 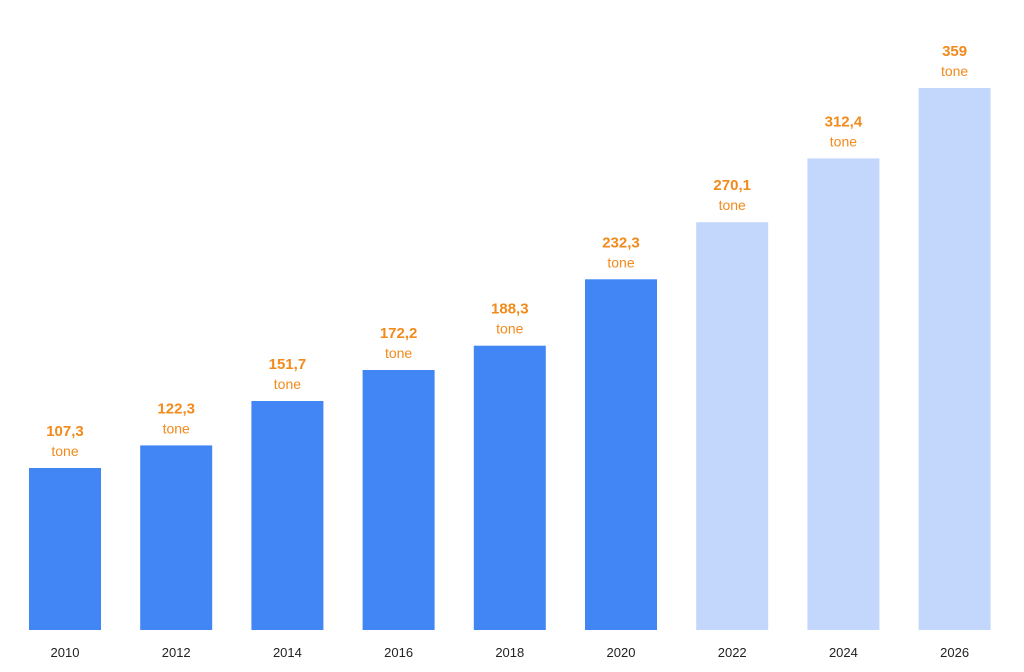 What do you see at coordinates (398, 652) in the screenshot?
I see `x-tick-label-2016: 2016` at bounding box center [398, 652].